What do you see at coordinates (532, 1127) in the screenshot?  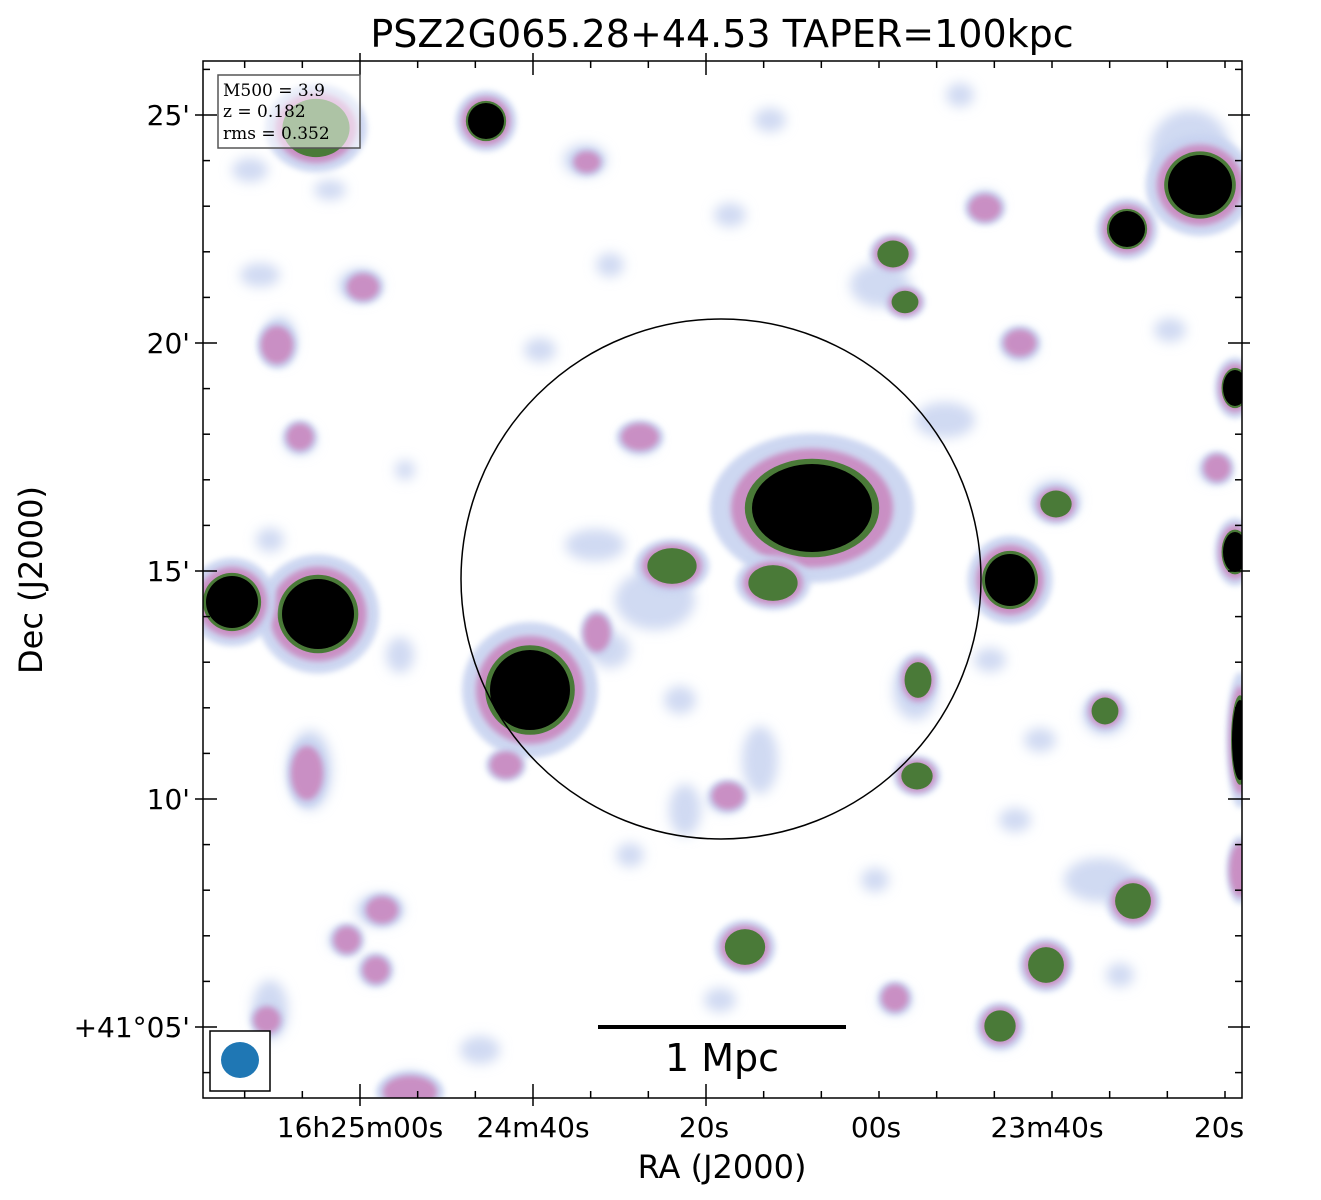 I see `x-tick-label: 24m40s` at bounding box center [532, 1127].